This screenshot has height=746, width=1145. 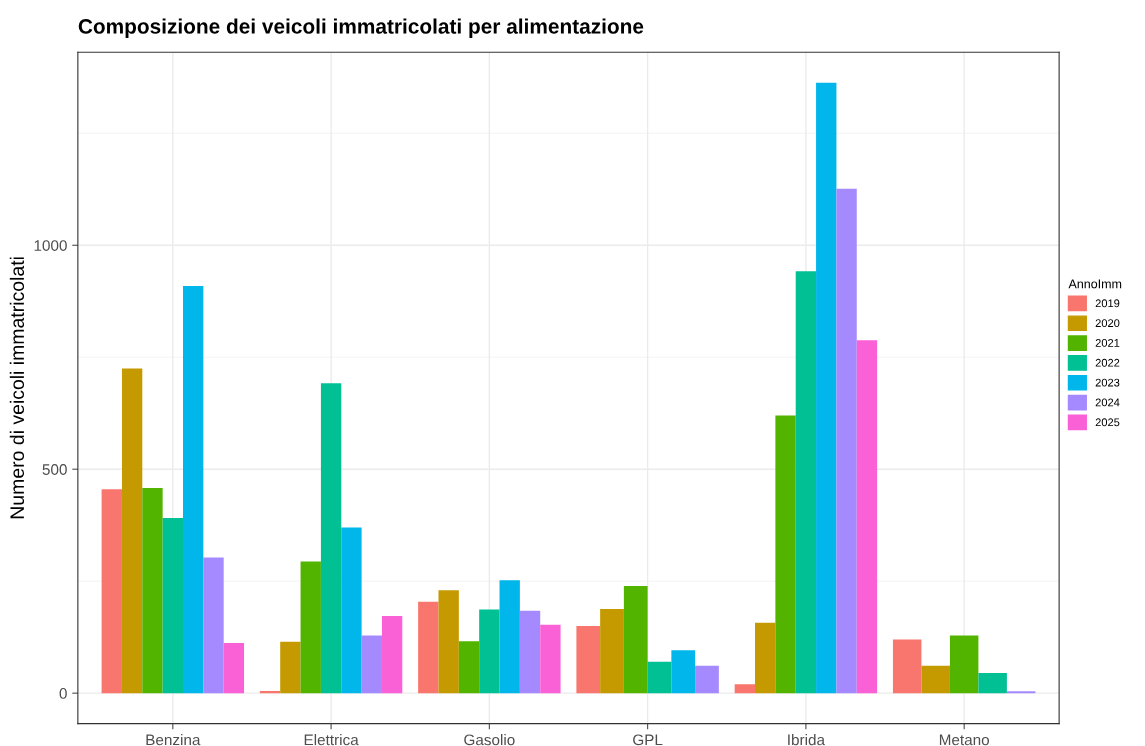 What do you see at coordinates (648, 740) in the screenshot?
I see `x-tick-label: GPL` at bounding box center [648, 740].